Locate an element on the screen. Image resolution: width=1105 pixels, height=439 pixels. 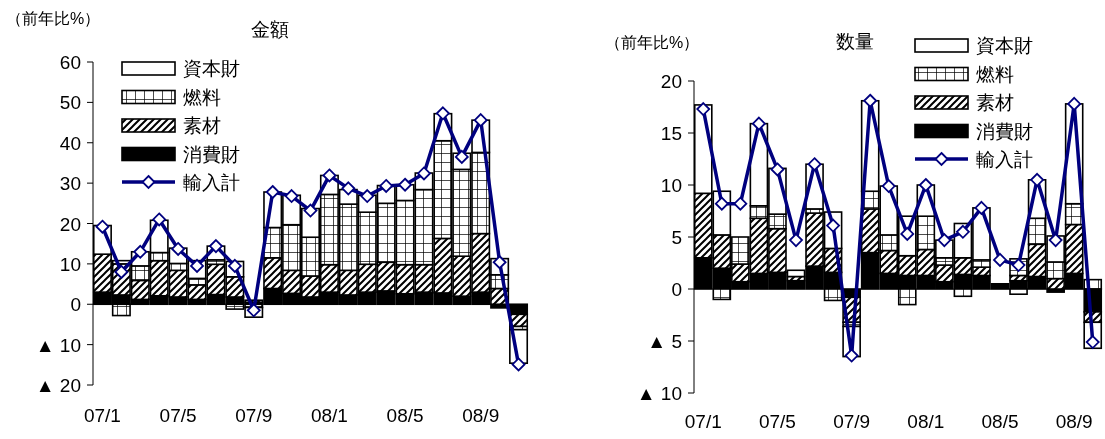
y-tick-label: 30 is located at coordinates (70, 184).